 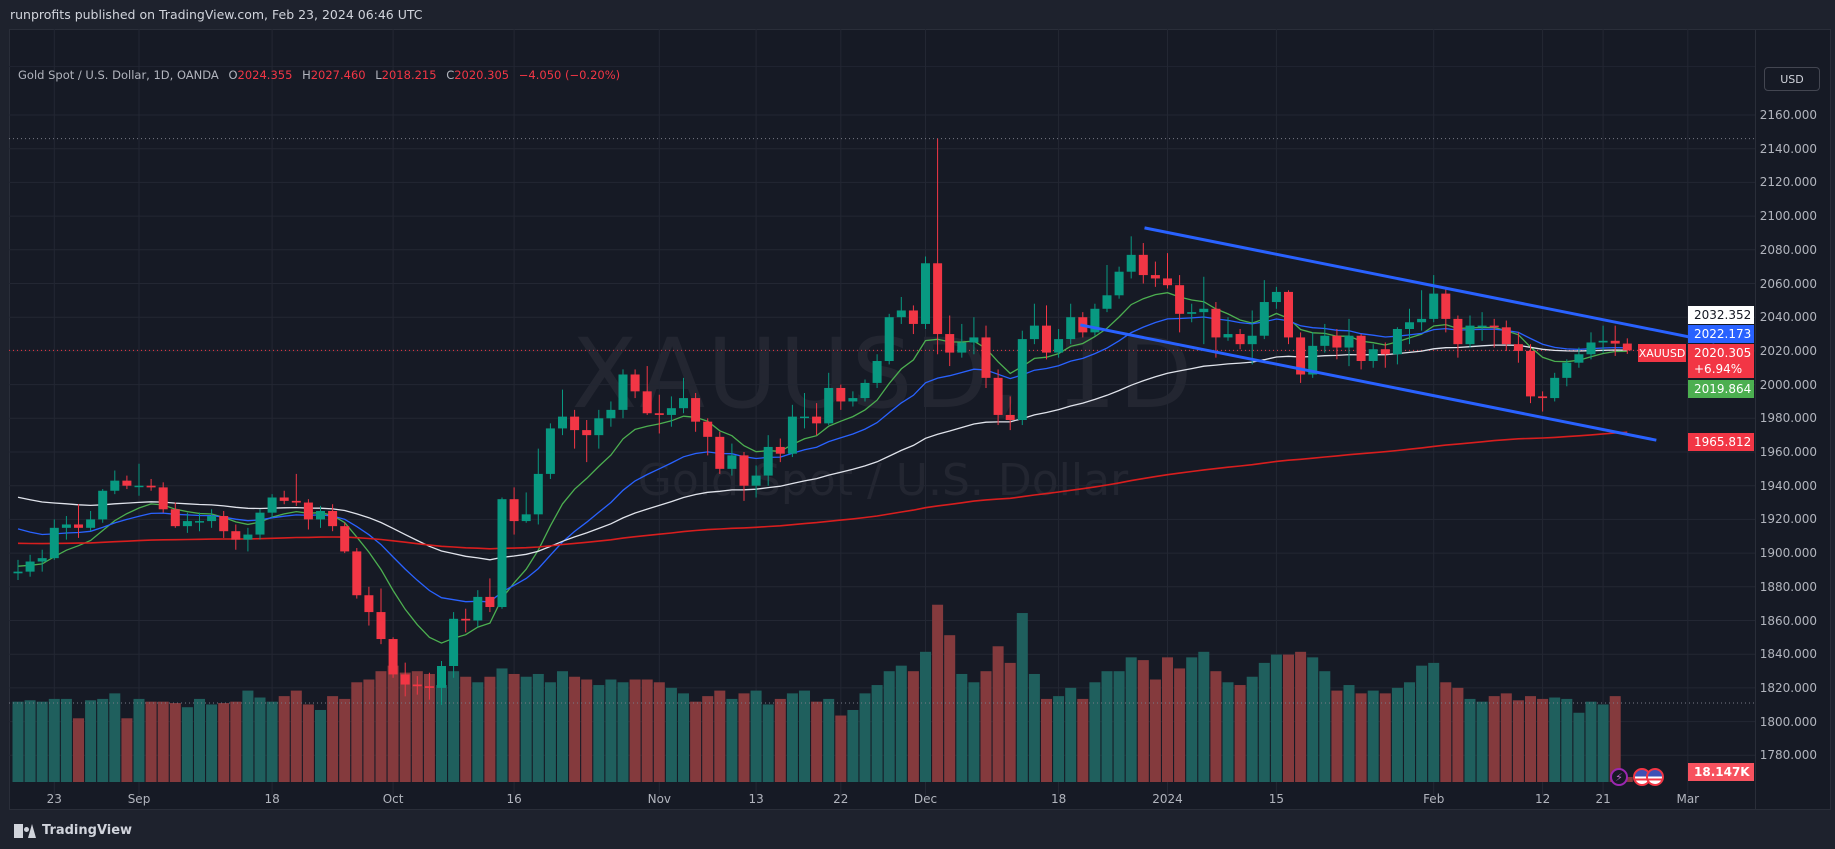 I want to click on tradingview-logo: TradingView, so click(x=73, y=830).